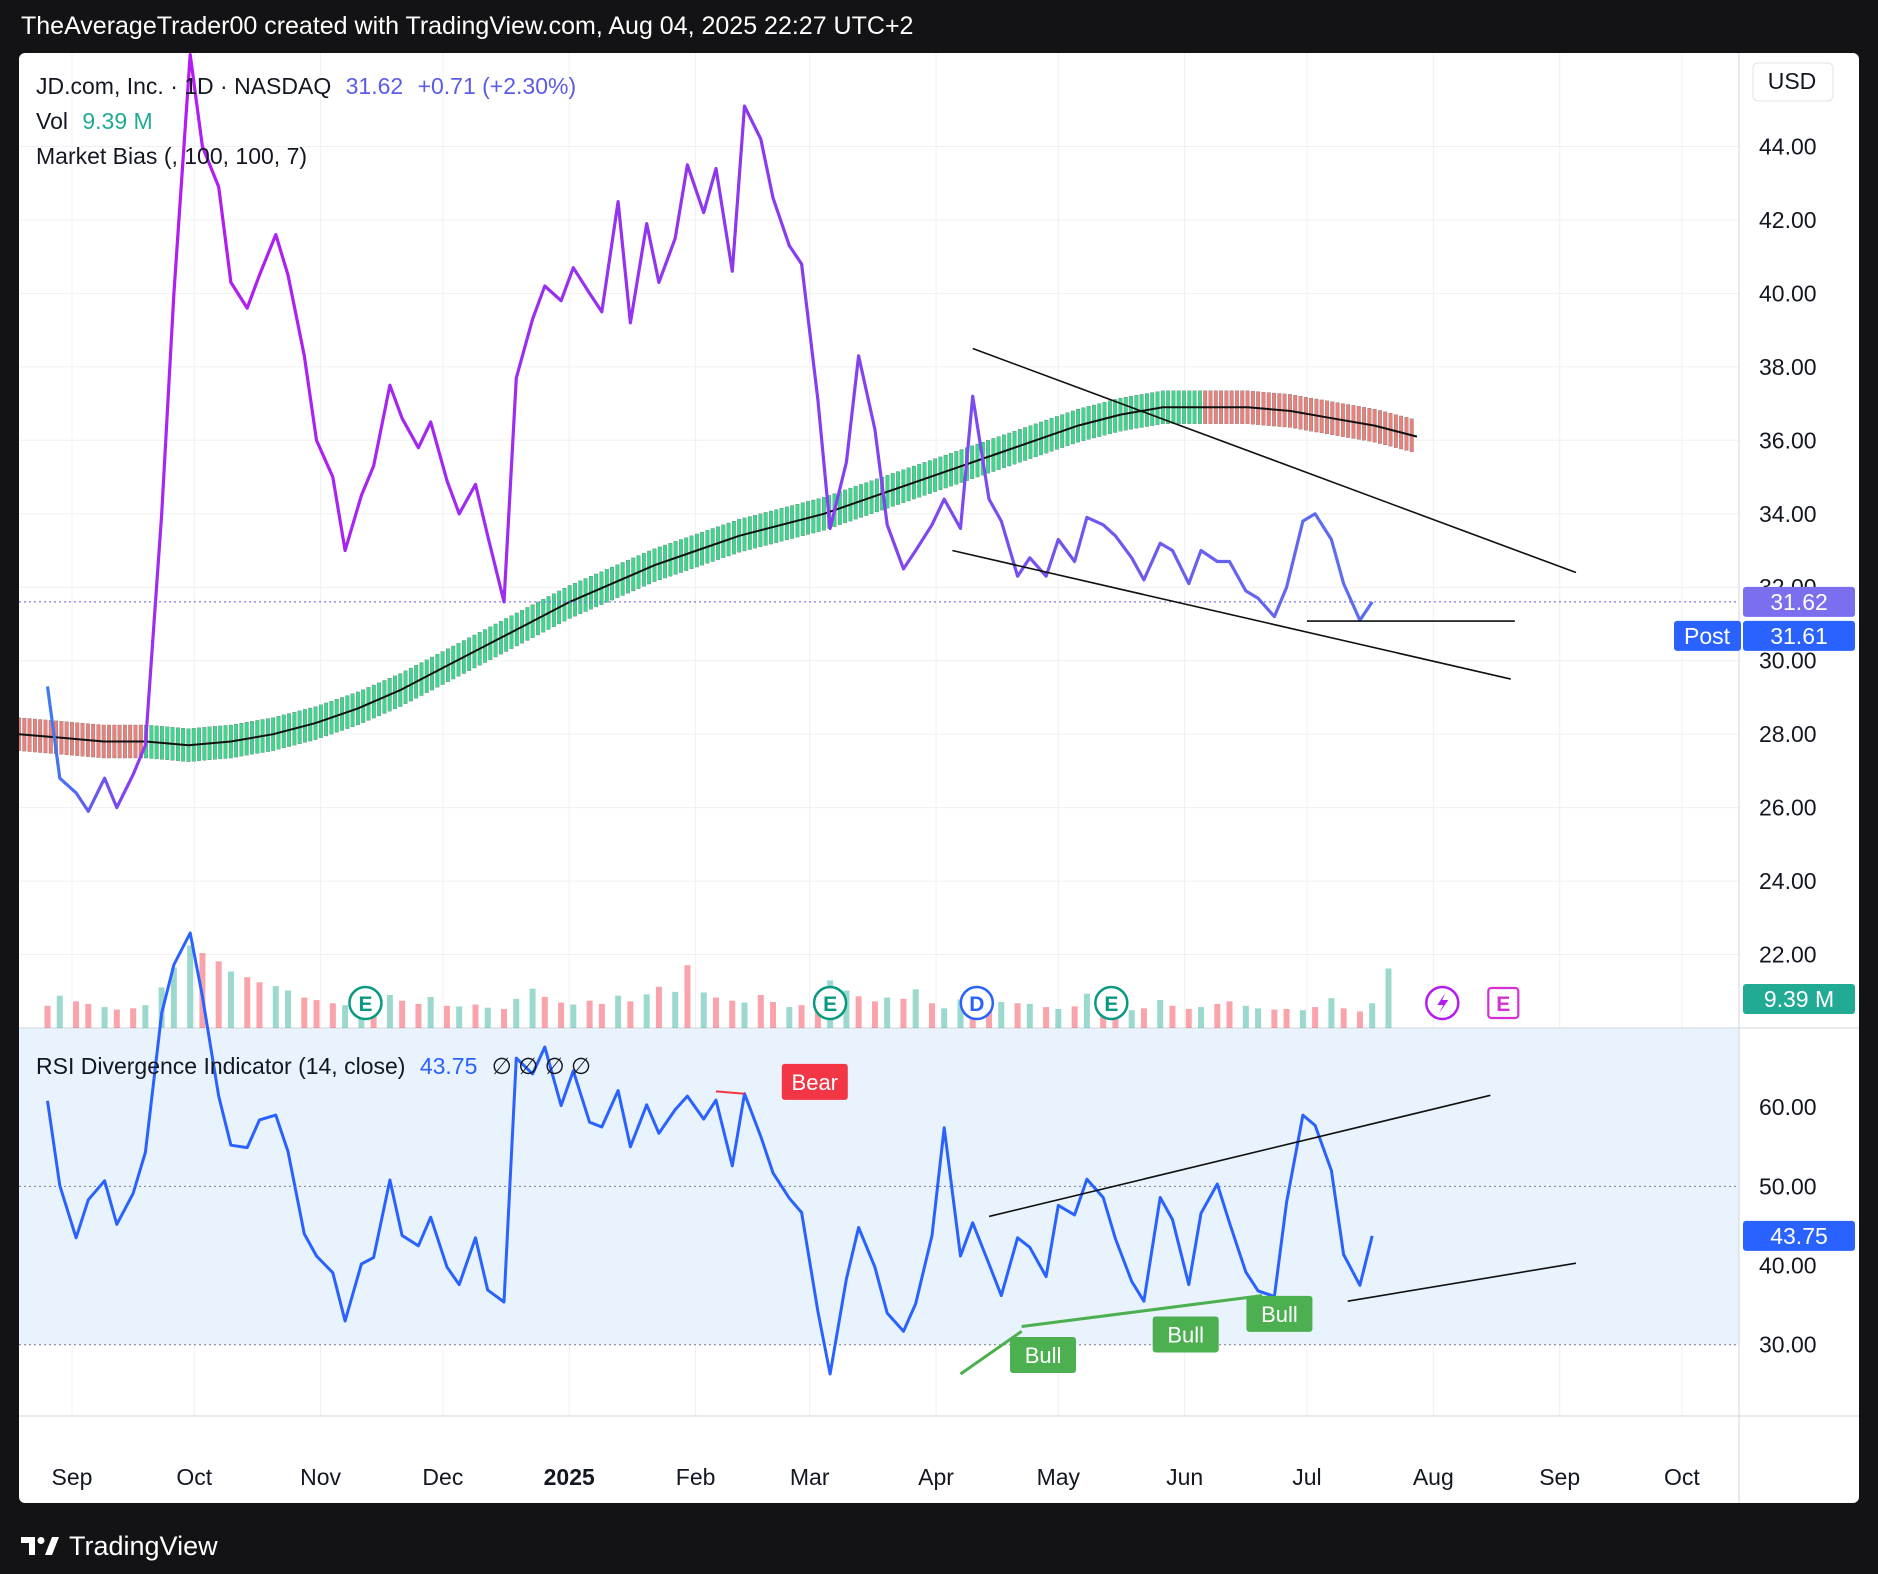 The image size is (1878, 1574). I want to click on post-label-badge, so click(1707, 635).